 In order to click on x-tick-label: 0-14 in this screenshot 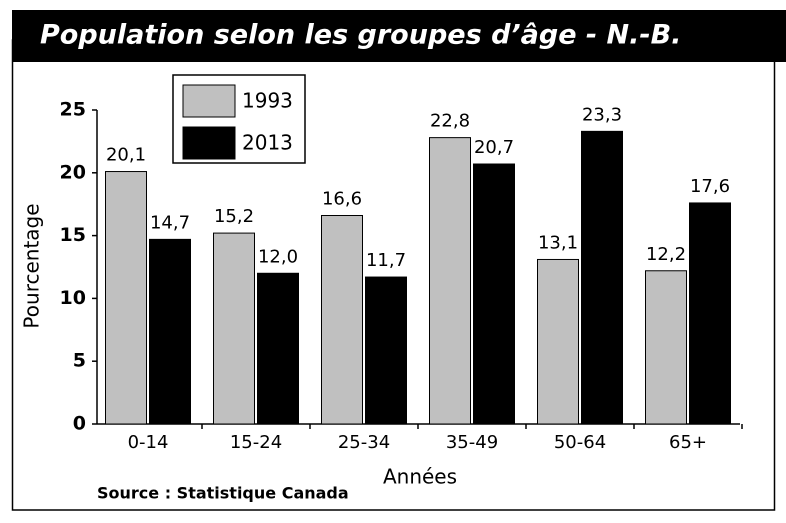, I will do `click(148, 442)`.